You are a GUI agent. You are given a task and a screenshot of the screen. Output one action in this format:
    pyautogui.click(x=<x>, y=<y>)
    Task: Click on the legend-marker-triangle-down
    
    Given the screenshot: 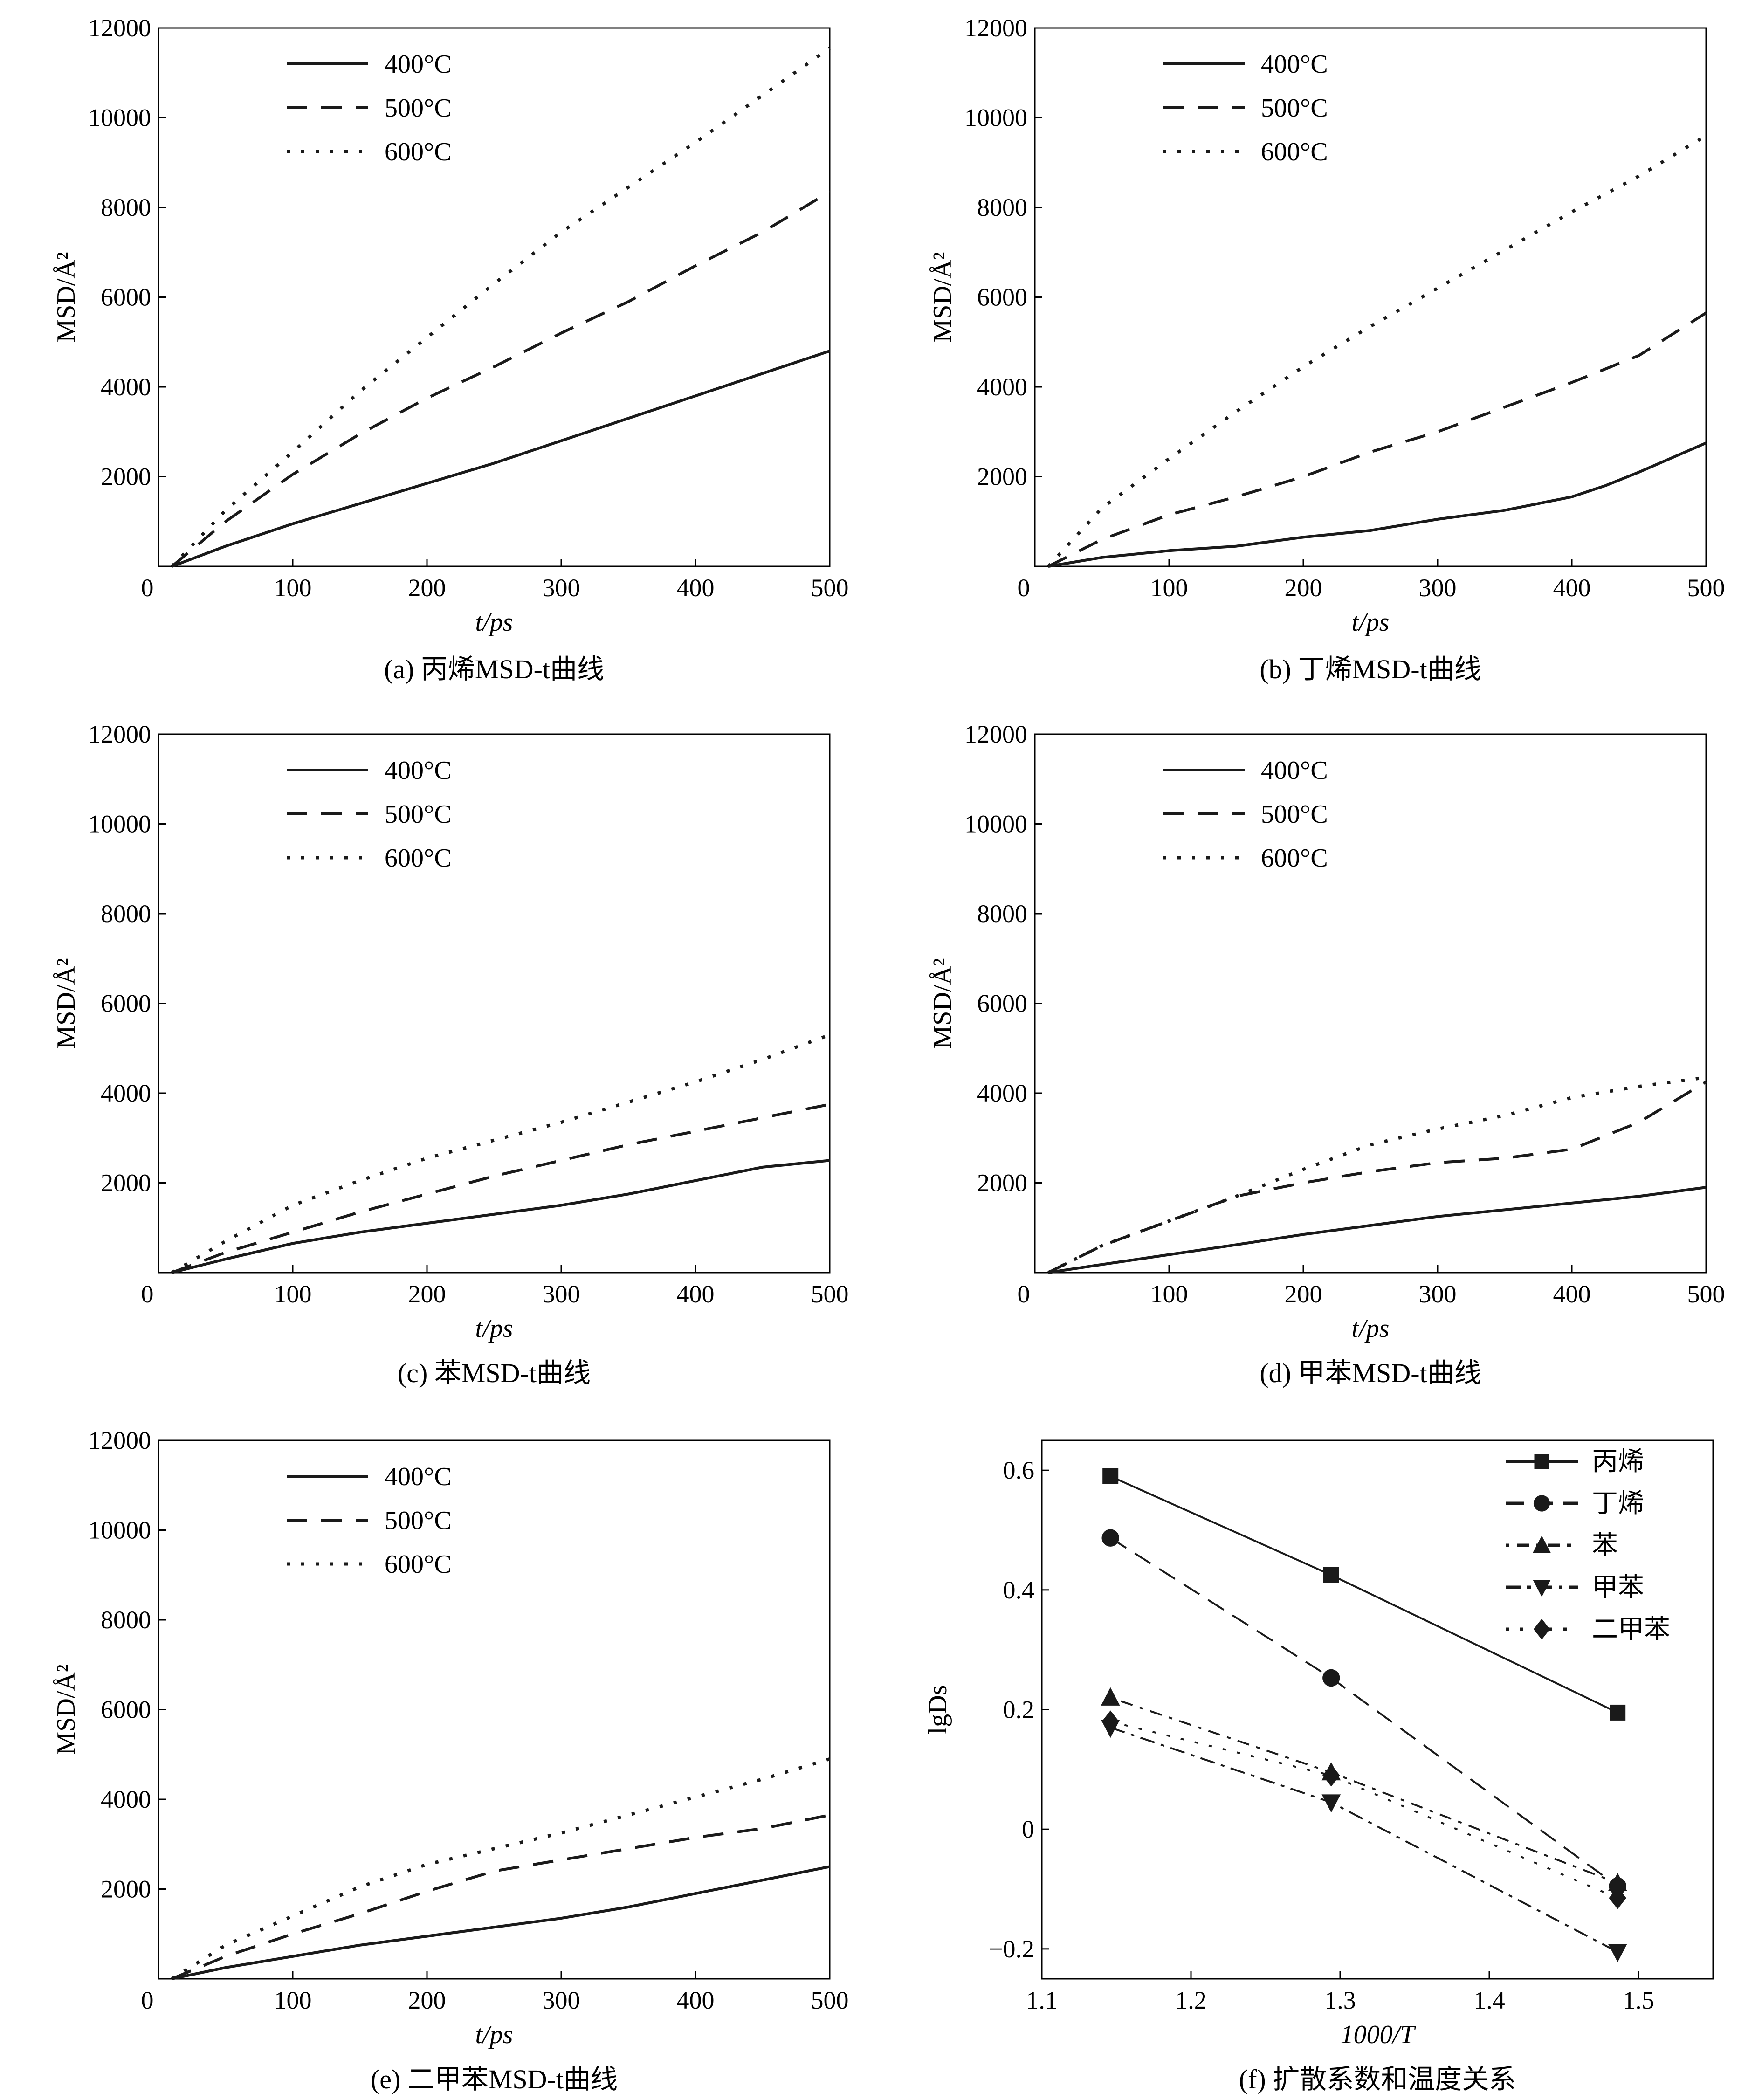 What is the action you would take?
    pyautogui.click(x=1542, y=1588)
    